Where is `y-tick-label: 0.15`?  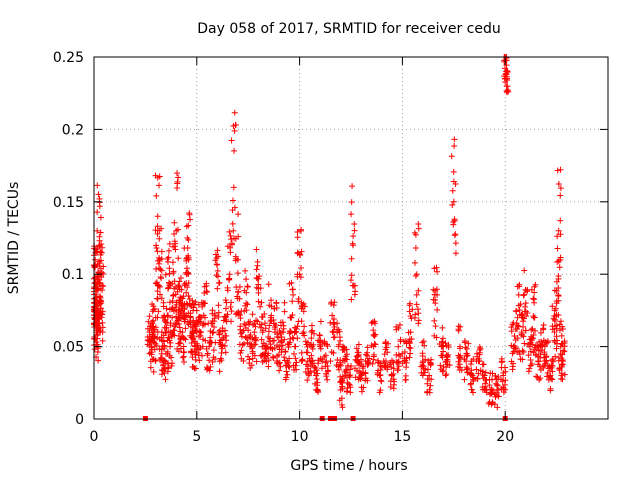 y-tick-label: 0.15 is located at coordinates (68, 203).